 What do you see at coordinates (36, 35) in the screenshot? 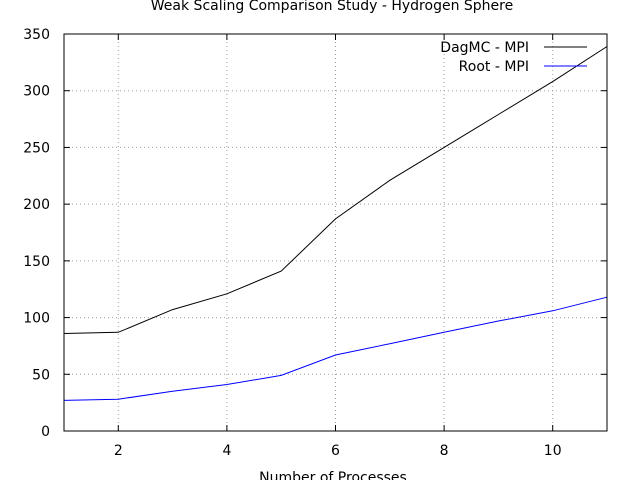
I see `y-tick-label: 350` at bounding box center [36, 35].